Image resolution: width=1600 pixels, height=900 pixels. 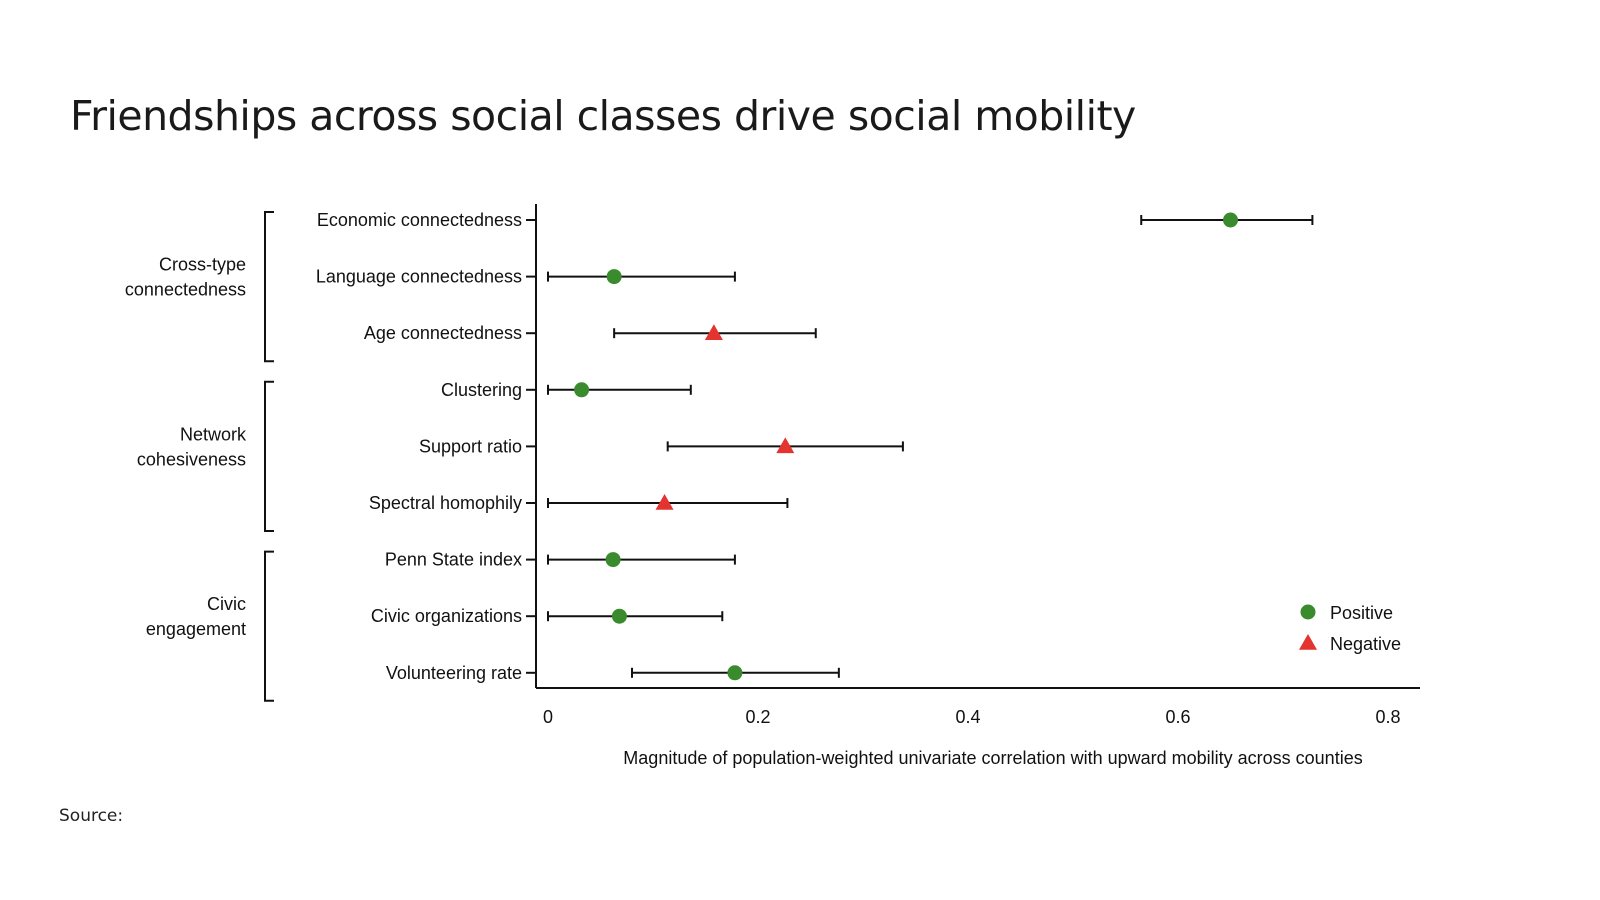 What do you see at coordinates (446, 616) in the screenshot?
I see `row-label: Civic organizations` at bounding box center [446, 616].